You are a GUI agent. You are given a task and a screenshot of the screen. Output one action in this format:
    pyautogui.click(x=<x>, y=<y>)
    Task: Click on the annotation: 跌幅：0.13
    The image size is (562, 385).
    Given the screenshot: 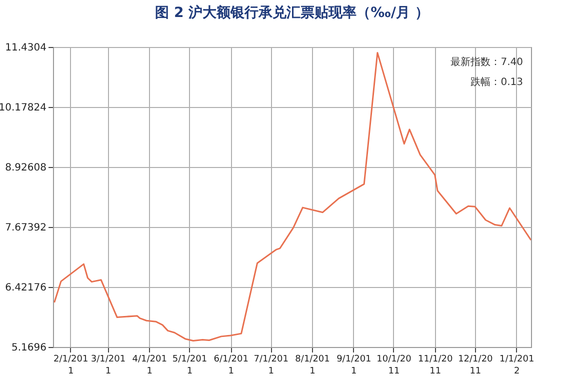 What is the action you would take?
    pyautogui.click(x=496, y=82)
    